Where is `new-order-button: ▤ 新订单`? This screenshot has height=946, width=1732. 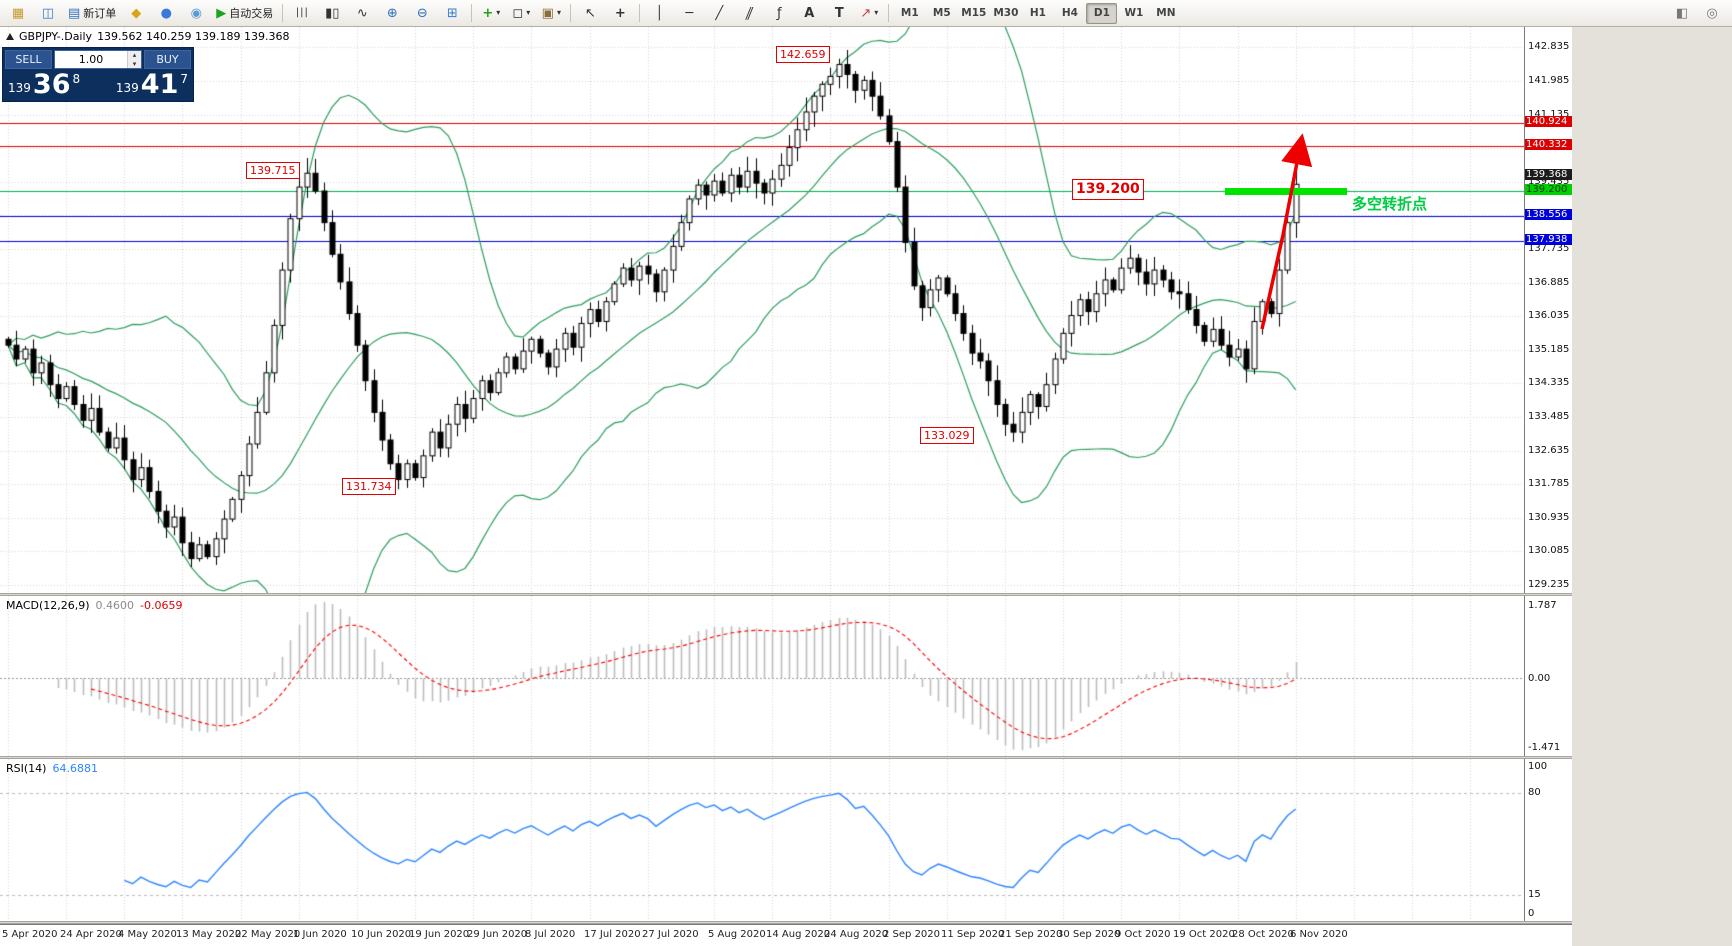
new-order-button: ▤ 新订单 is located at coordinates (92, 13).